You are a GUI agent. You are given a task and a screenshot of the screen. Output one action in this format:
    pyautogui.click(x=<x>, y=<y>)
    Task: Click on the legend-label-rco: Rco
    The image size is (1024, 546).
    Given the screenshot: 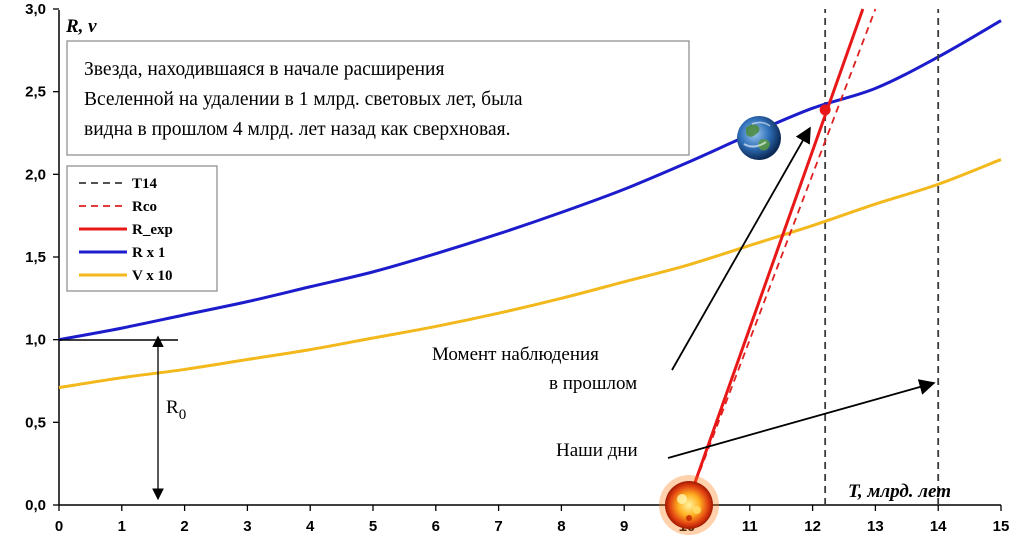 What is the action you would take?
    pyautogui.click(x=144, y=207)
    